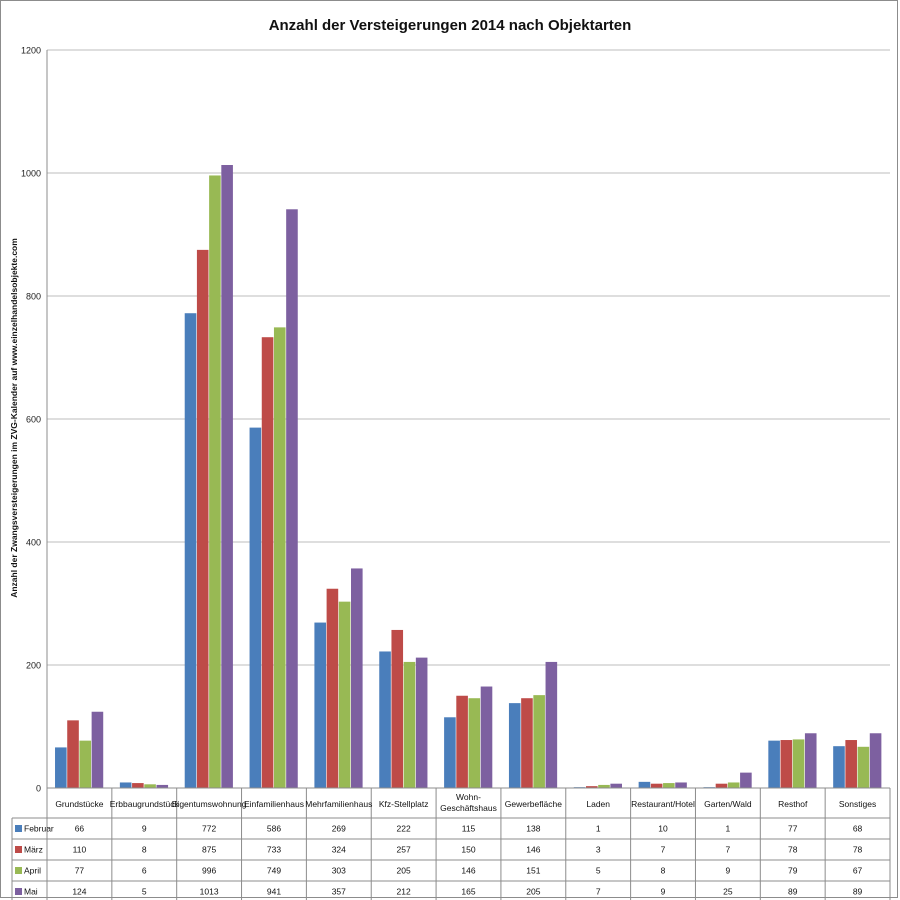 This screenshot has height=900, width=900. Describe the element at coordinates (209, 850) in the screenshot. I see `table-value: 875` at that location.